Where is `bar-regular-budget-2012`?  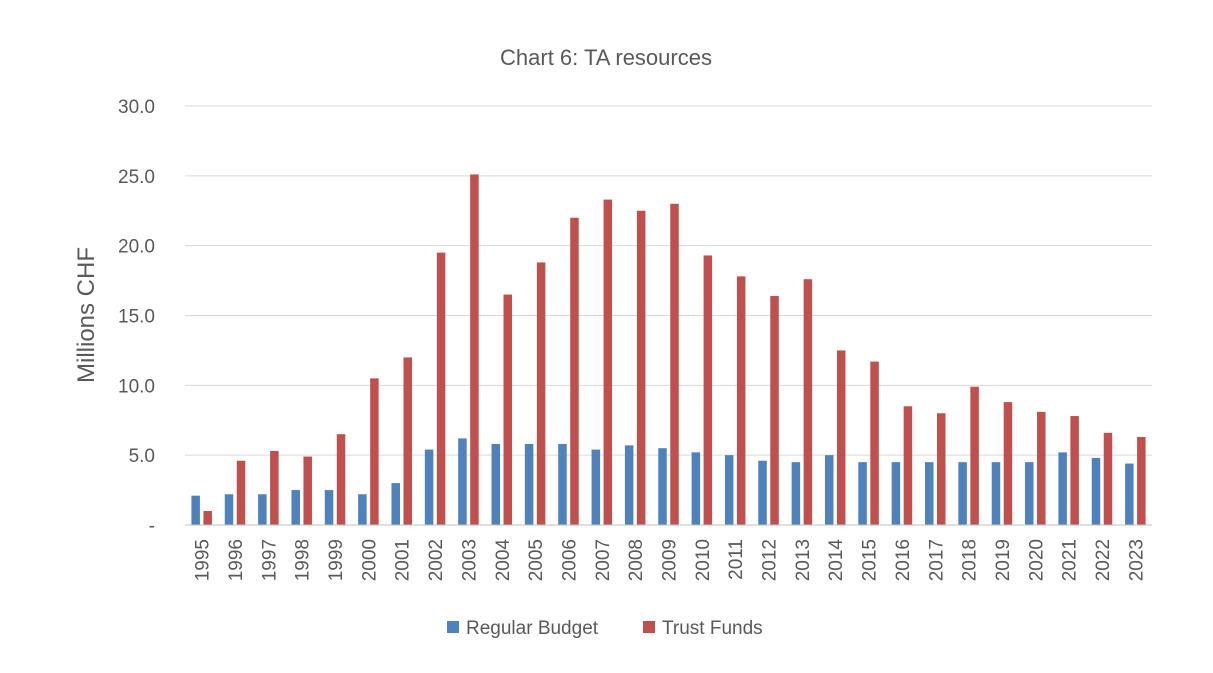
bar-regular-budget-2012 is located at coordinates (762, 492).